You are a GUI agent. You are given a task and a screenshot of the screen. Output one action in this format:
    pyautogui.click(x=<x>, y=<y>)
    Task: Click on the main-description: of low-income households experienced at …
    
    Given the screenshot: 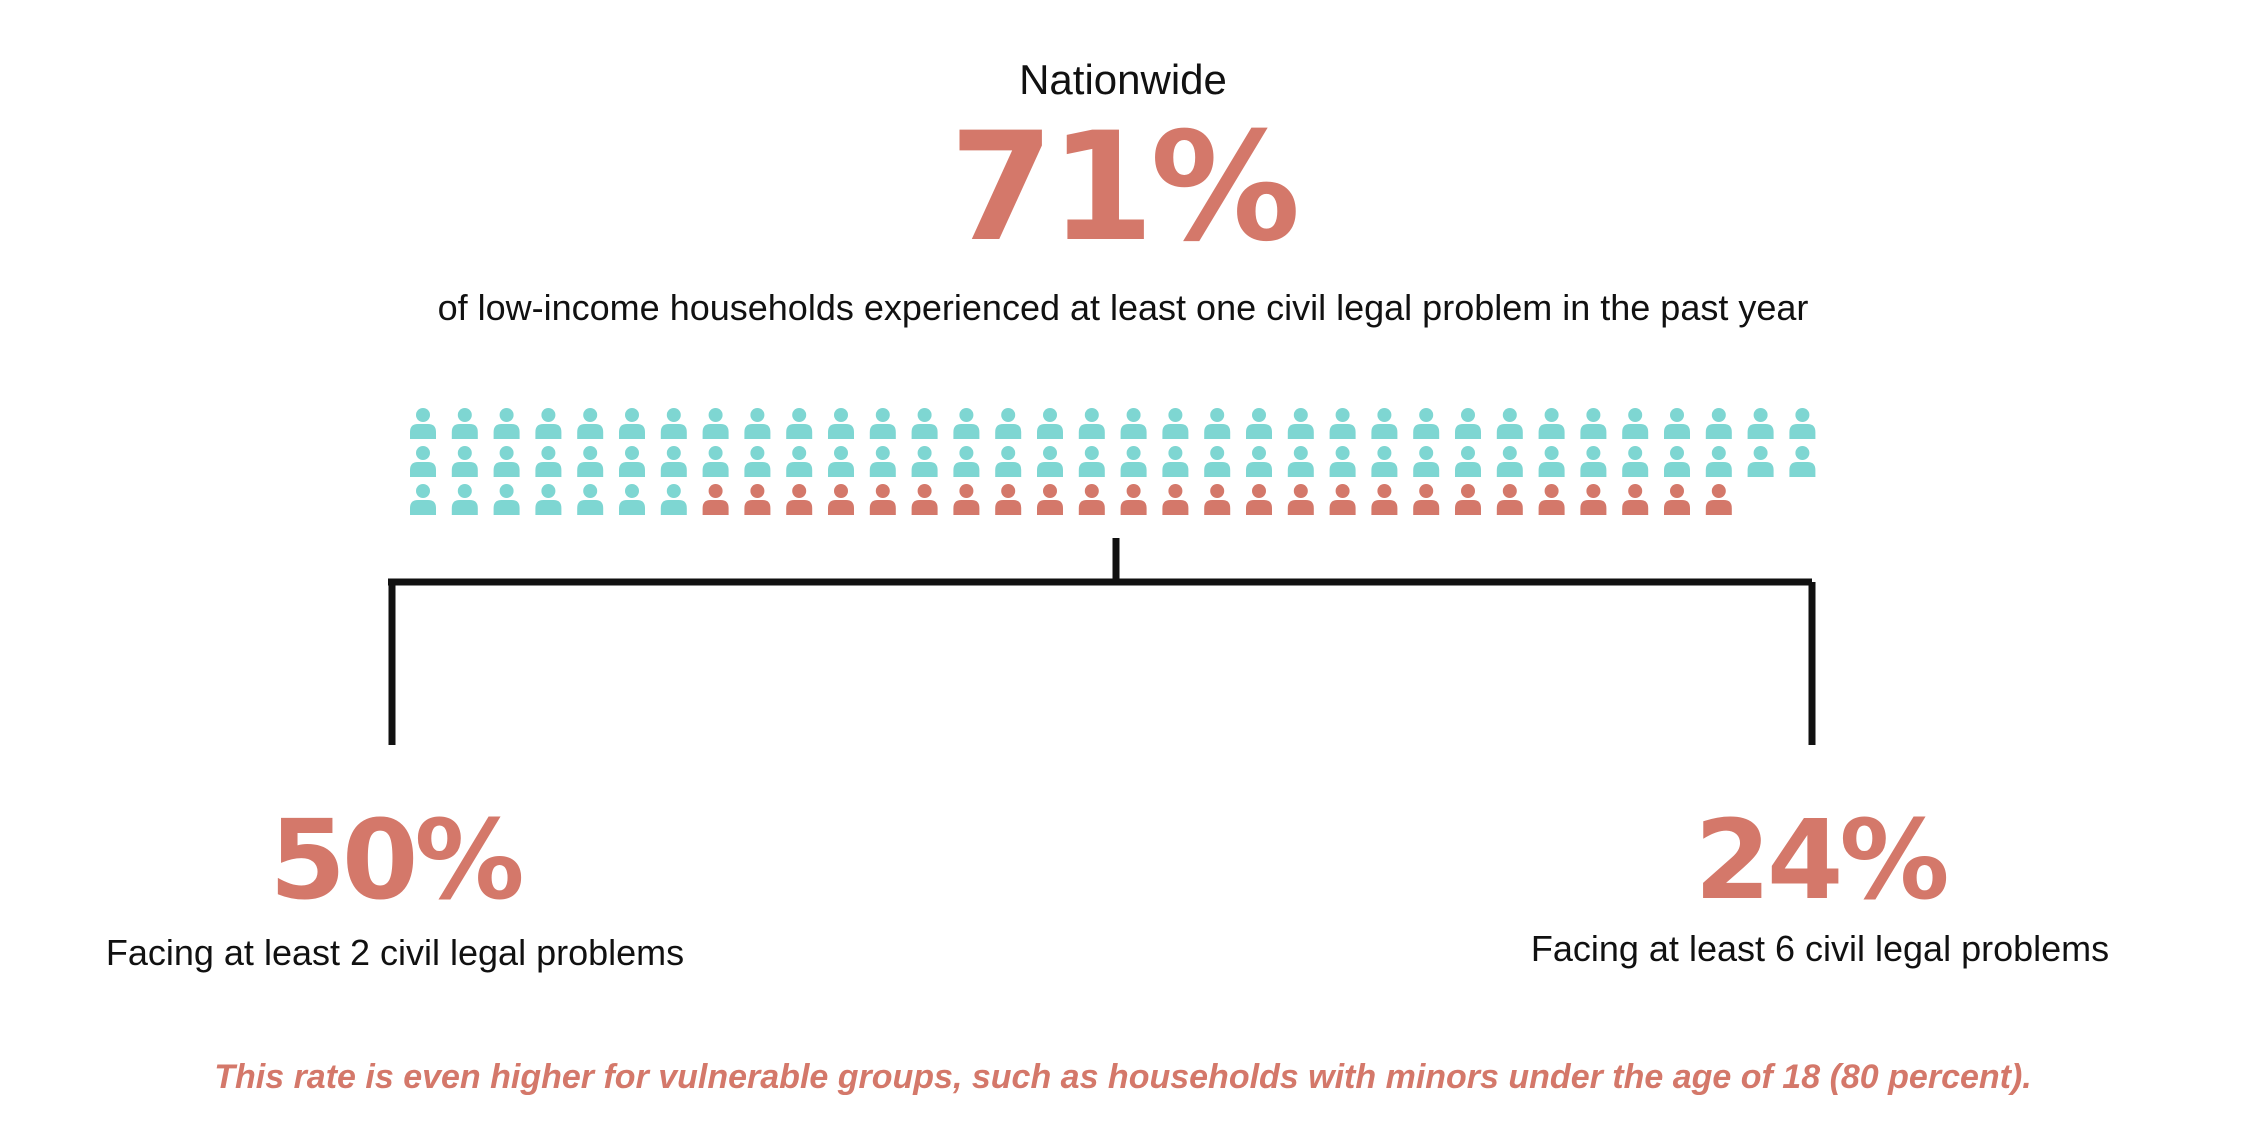 What is the action you would take?
    pyautogui.click(x=1123, y=307)
    